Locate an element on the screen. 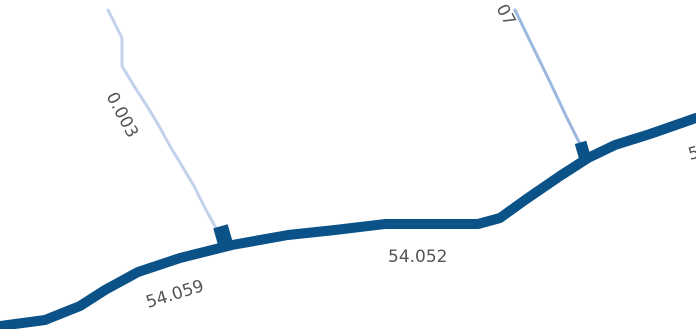 The image size is (696, 329). junction-marker-left is located at coordinates (223, 237).